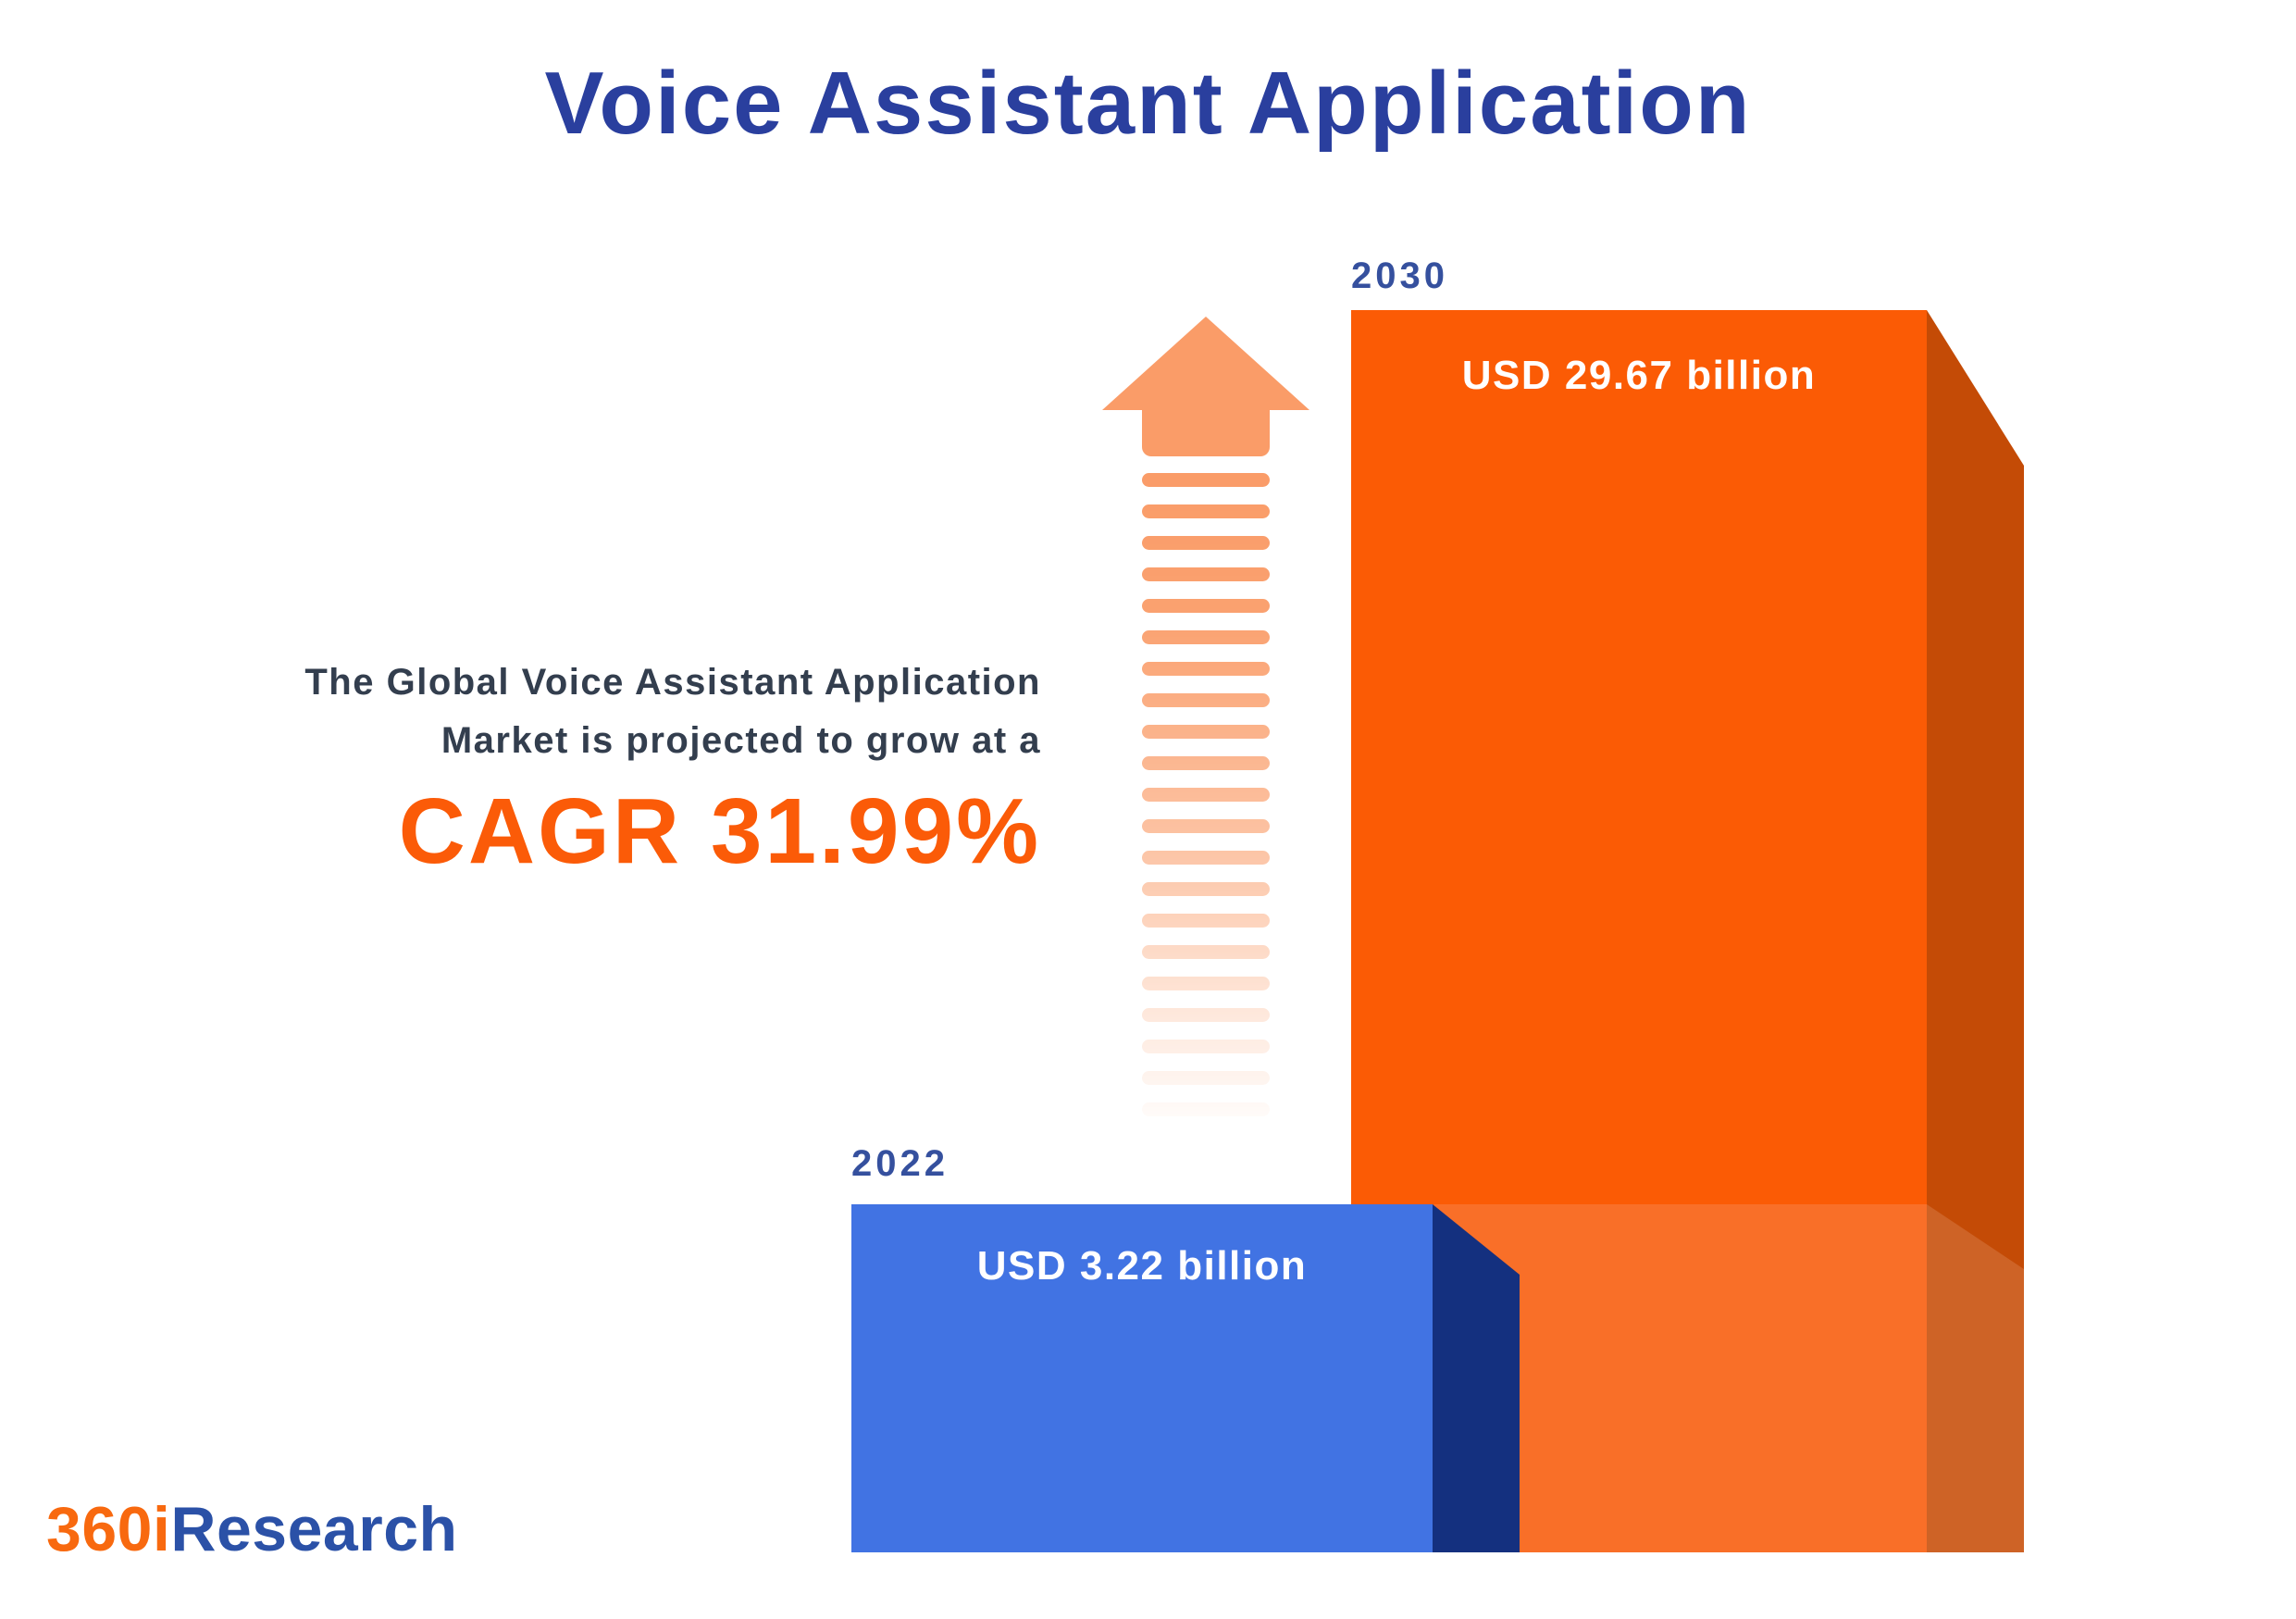 This screenshot has width=2296, height=1619. What do you see at coordinates (1400, 276) in the screenshot?
I see `bar-2030-year-label: 2030` at bounding box center [1400, 276].